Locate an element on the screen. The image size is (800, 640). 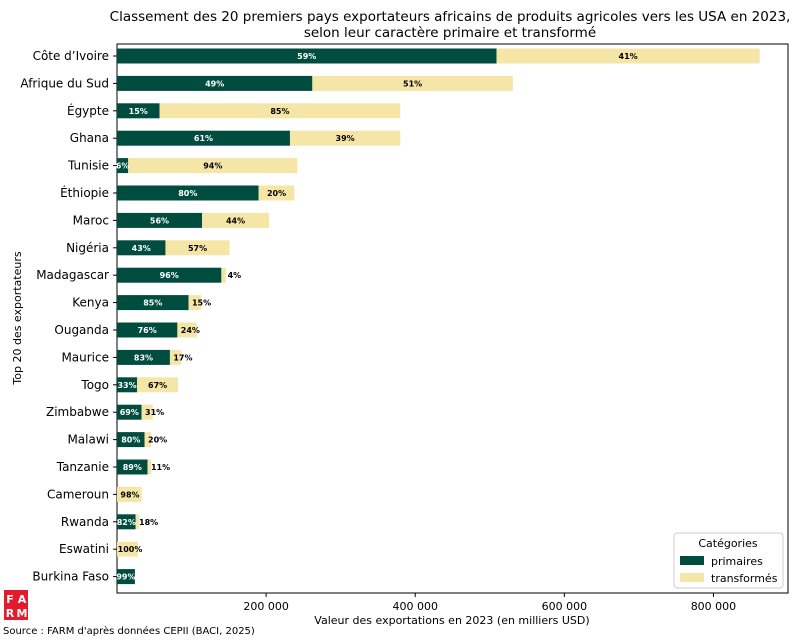
bar-primaires-ghana is located at coordinates (203, 138).